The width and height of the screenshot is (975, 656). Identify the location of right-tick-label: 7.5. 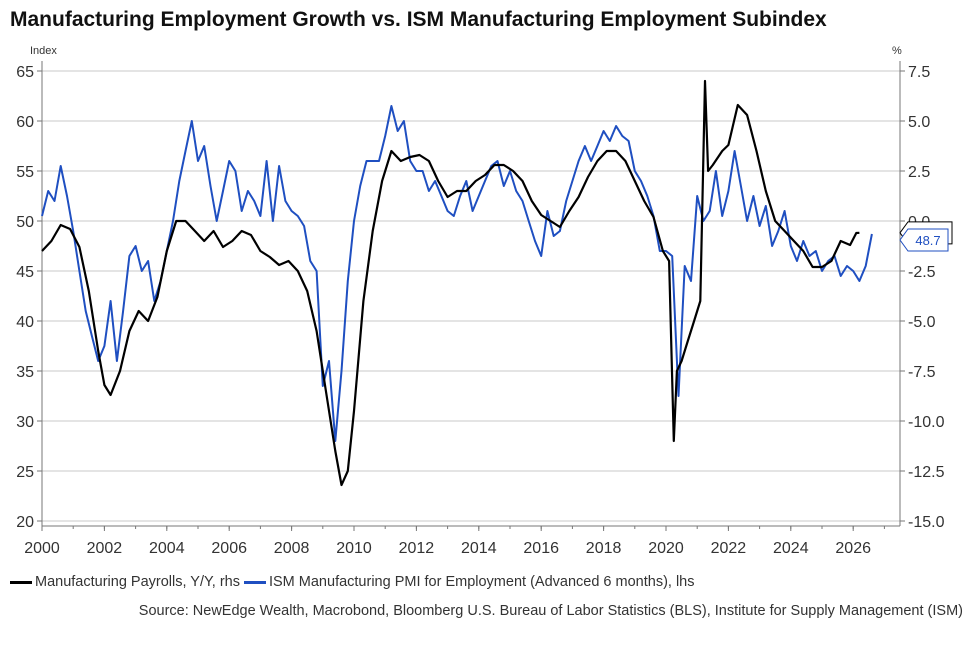
(919, 72).